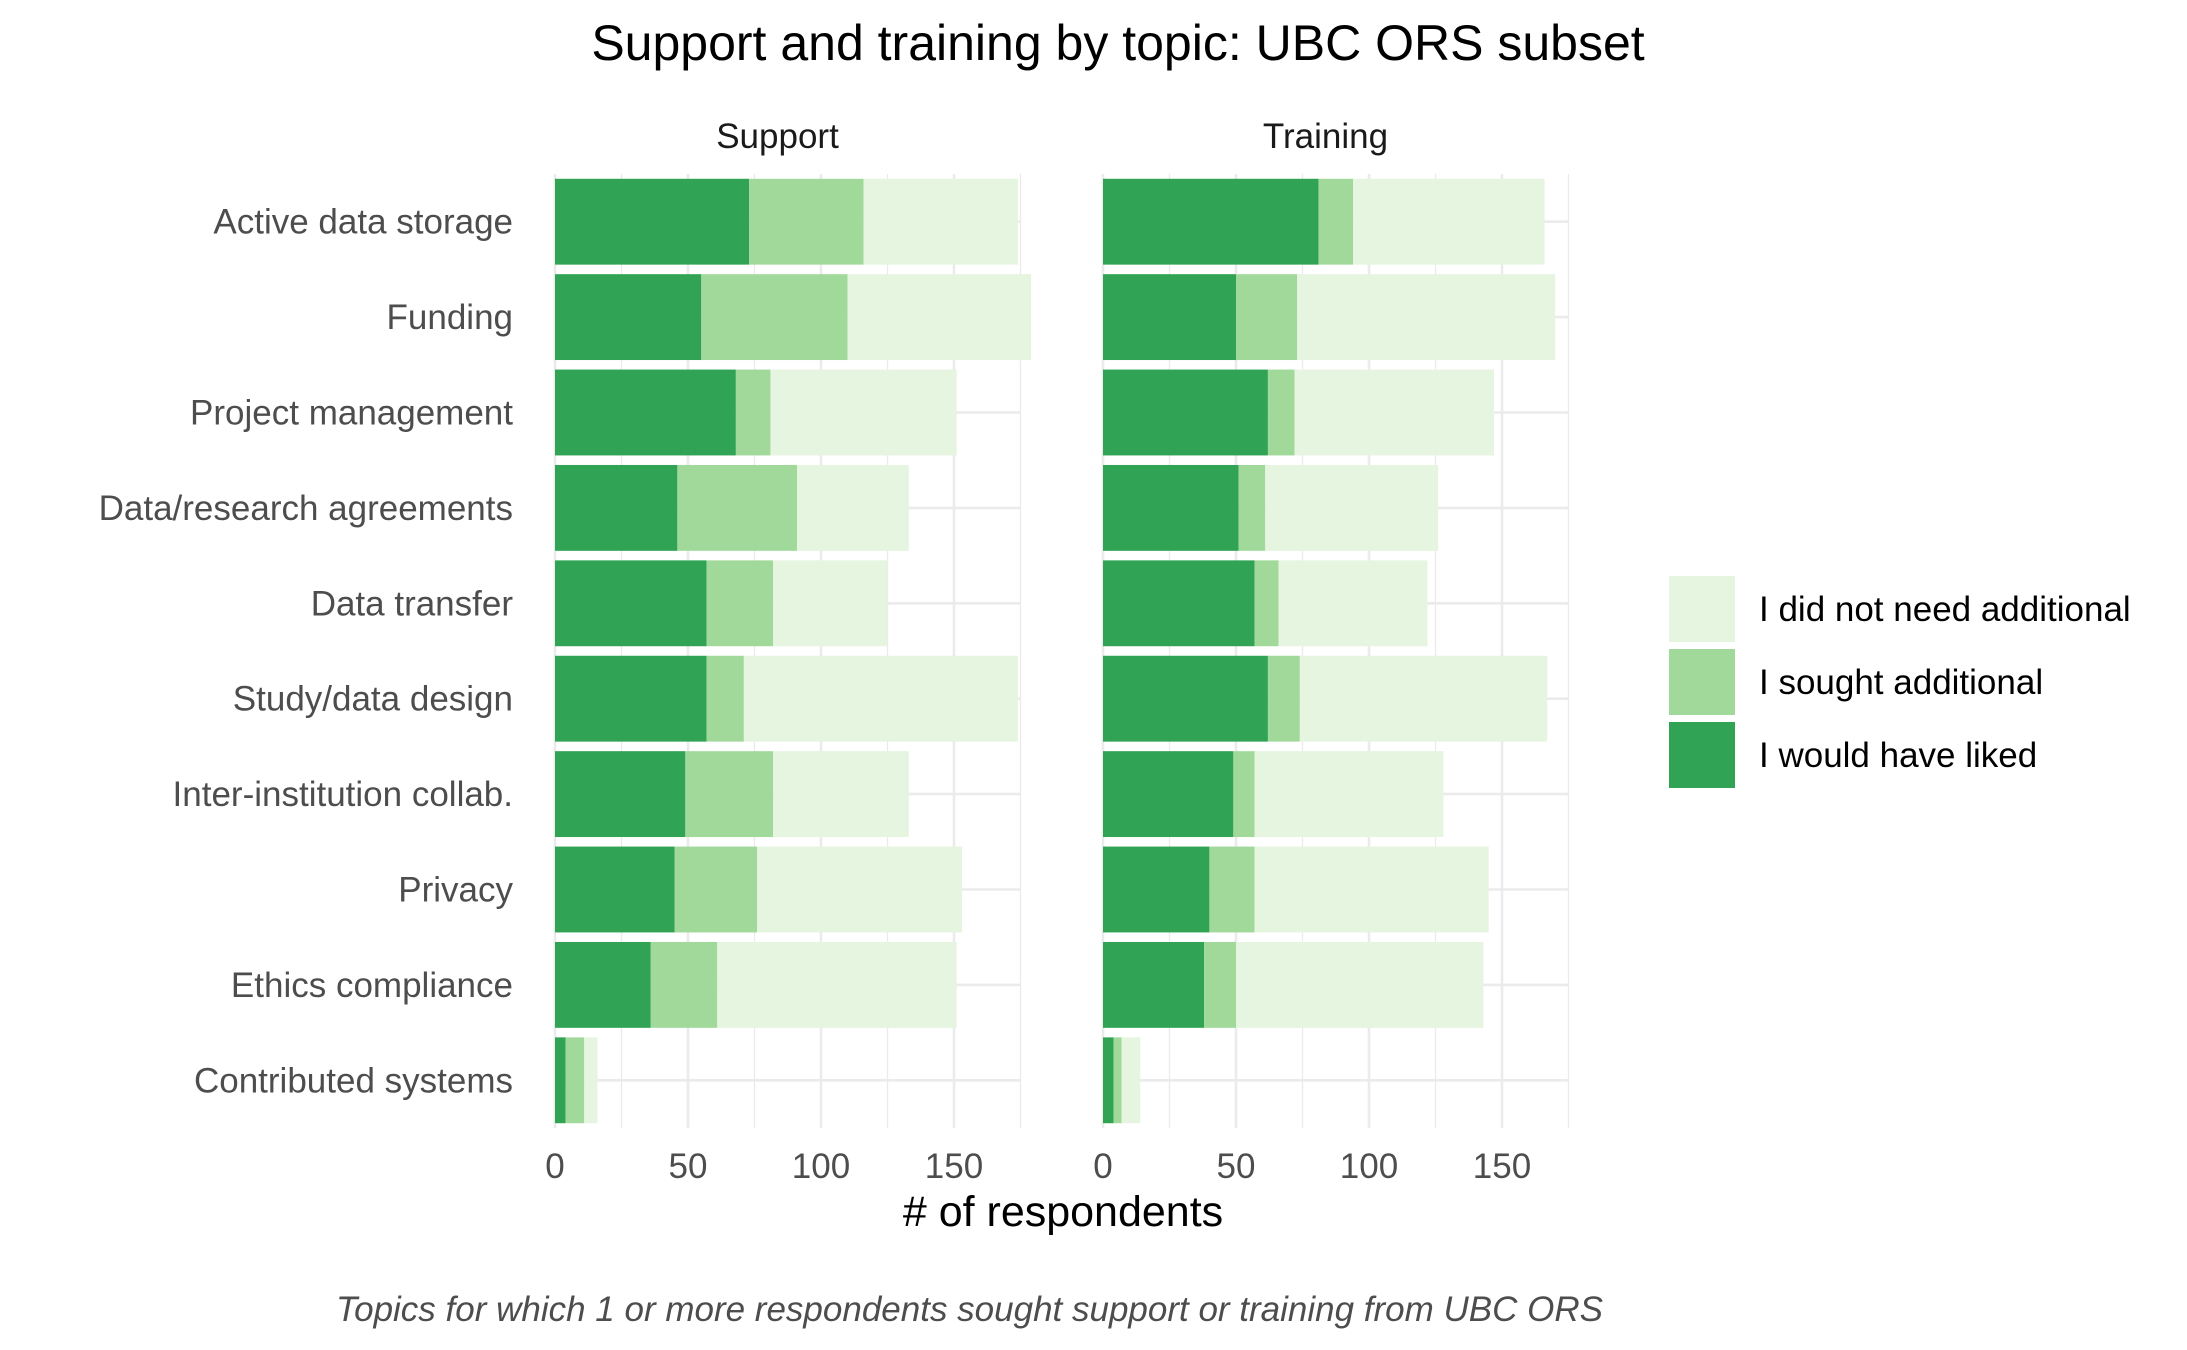  Describe the element at coordinates (603, 984) in the screenshot. I see `bar-support-ethics-compliance-i-would-have-liked` at that location.